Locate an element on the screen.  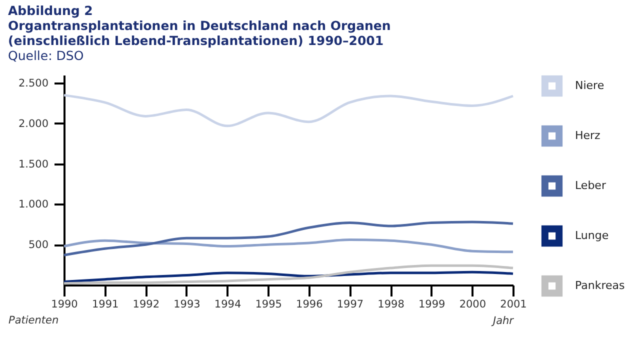
y-tick-label: 500 is located at coordinates (38, 245).